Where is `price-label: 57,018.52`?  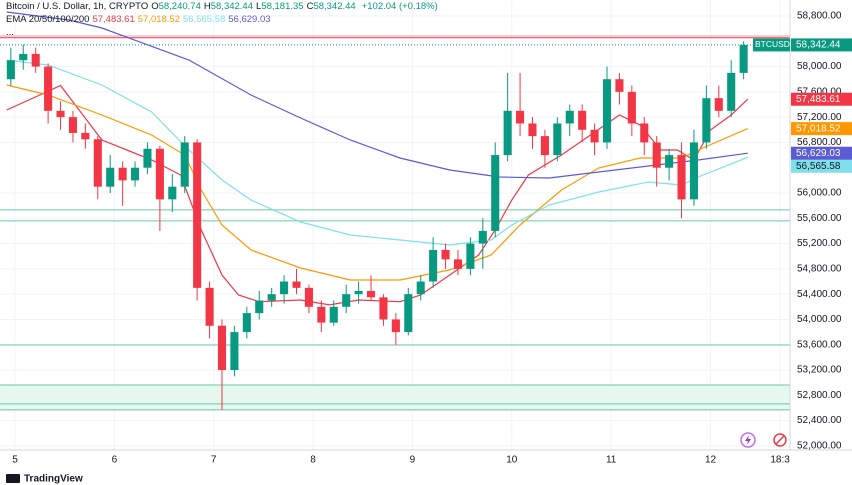
price-label: 57,018.52 is located at coordinates (818, 128).